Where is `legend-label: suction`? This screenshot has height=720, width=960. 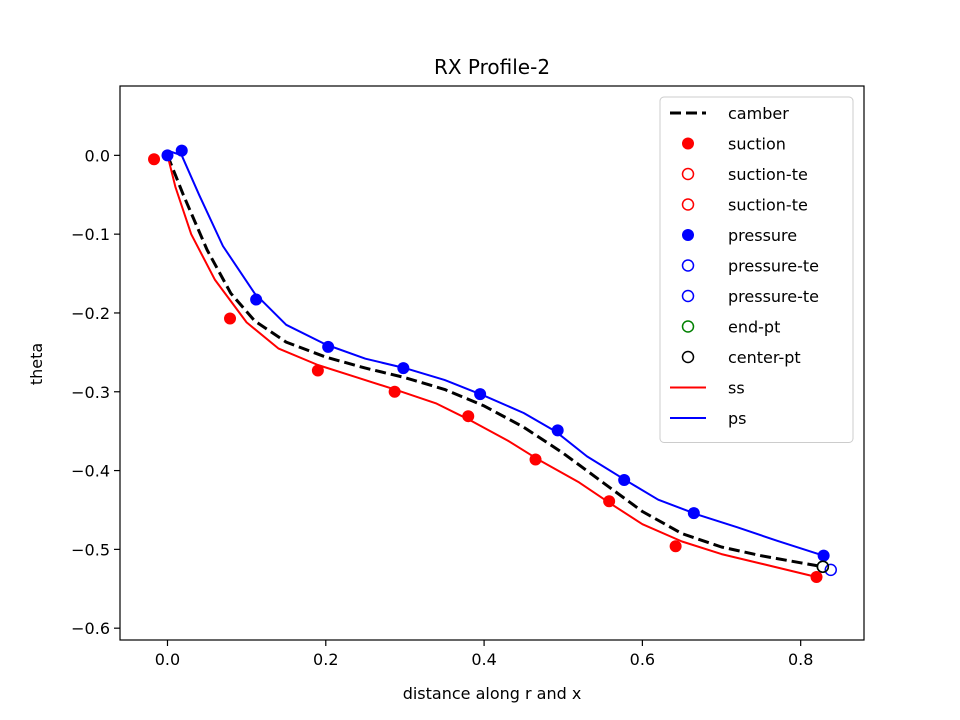
legend-label: suction is located at coordinates (757, 144).